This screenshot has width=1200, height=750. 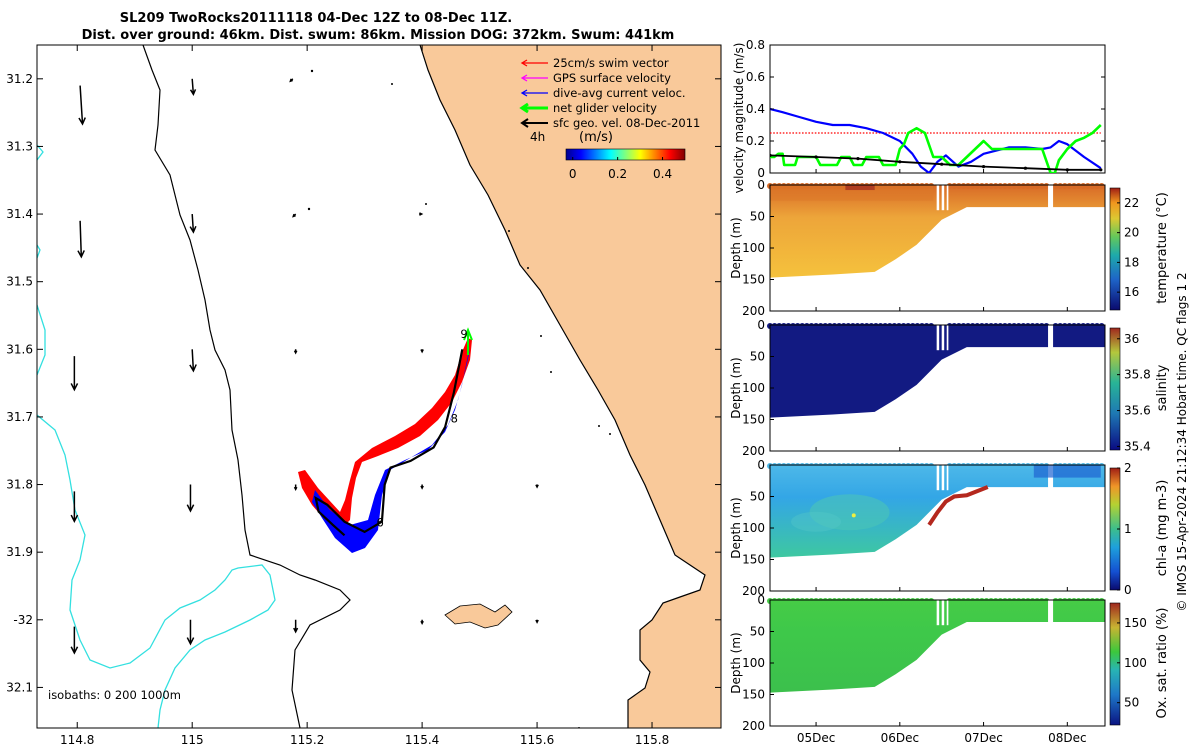 What do you see at coordinates (596, 137) in the screenshot?
I see `colorbar-label: (m/s)` at bounding box center [596, 137].